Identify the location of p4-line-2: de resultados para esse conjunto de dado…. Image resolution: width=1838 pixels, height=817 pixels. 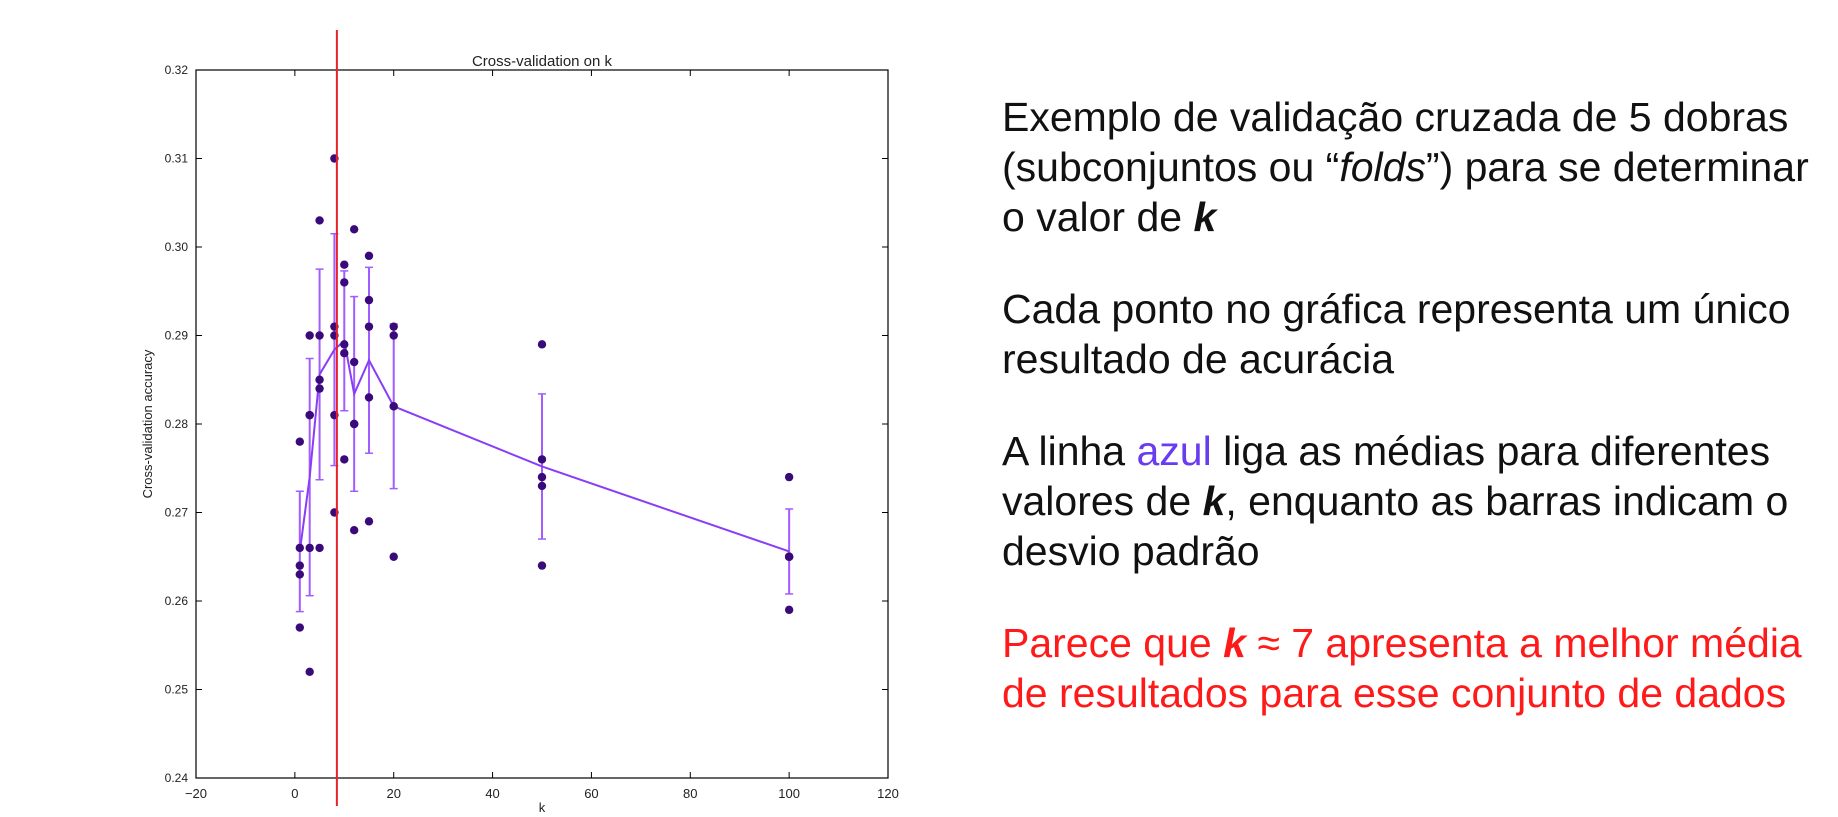
(1394, 693).